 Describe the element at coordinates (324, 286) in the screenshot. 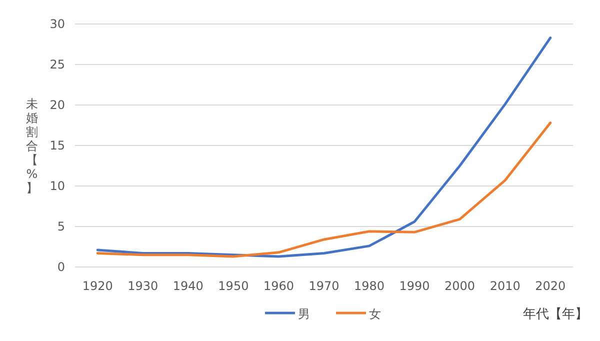

I see `x-tick-label: 1970` at that location.